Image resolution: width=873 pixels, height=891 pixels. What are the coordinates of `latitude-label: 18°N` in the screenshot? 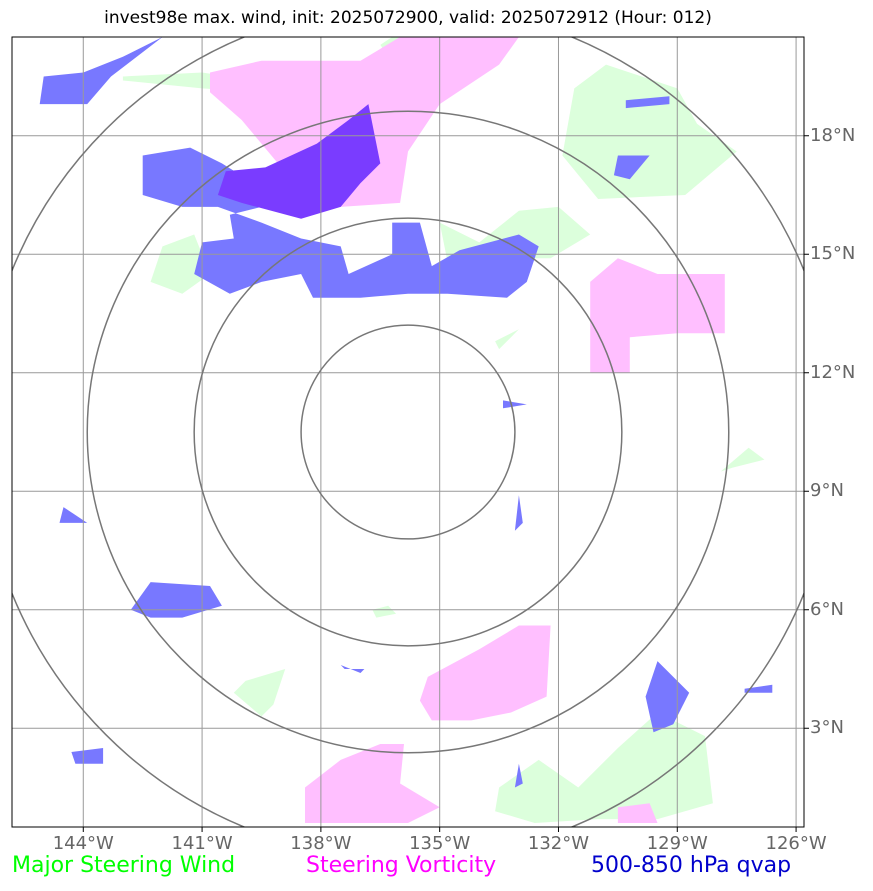 It's located at (833, 135).